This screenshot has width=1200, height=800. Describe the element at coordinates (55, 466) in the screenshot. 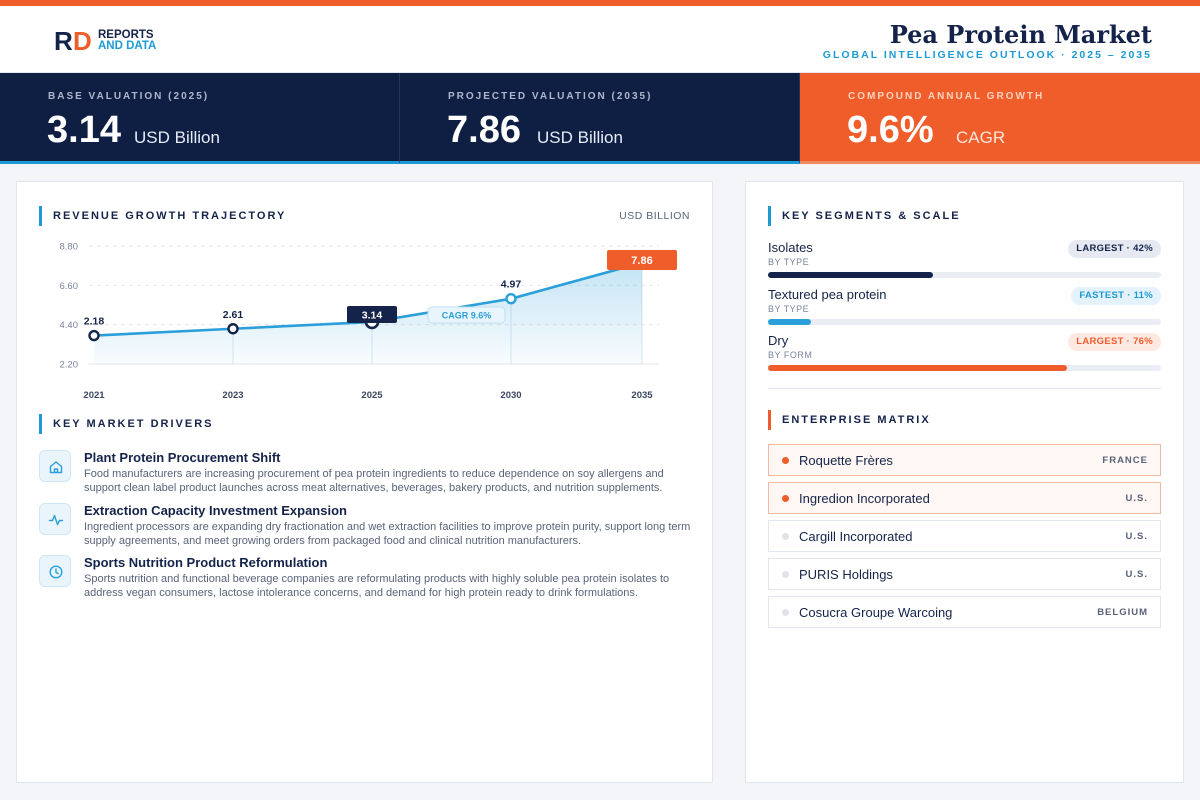

I see `home-icon` at that location.